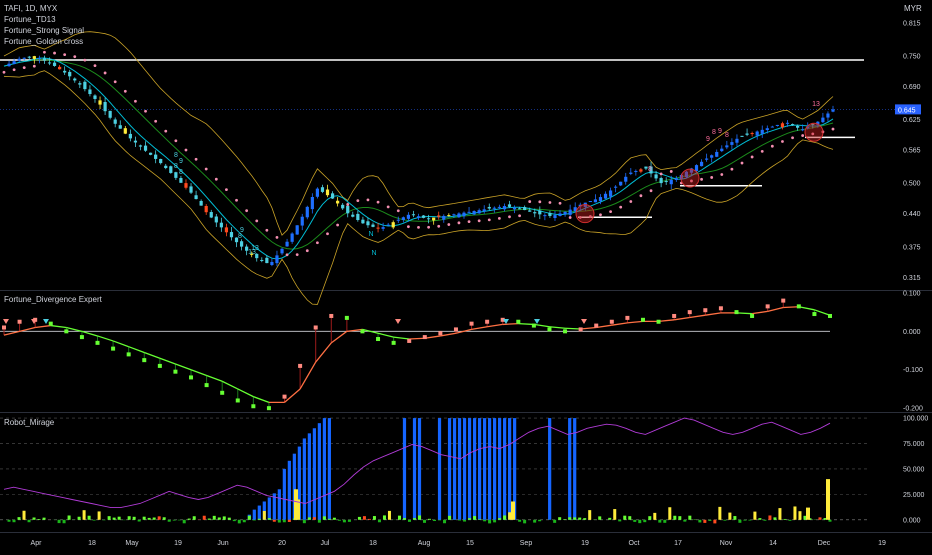 The height and width of the screenshot is (555, 932). Describe the element at coordinates (29, 422) in the screenshot. I see `mirage-pane-title: Robot_Mirage` at that location.